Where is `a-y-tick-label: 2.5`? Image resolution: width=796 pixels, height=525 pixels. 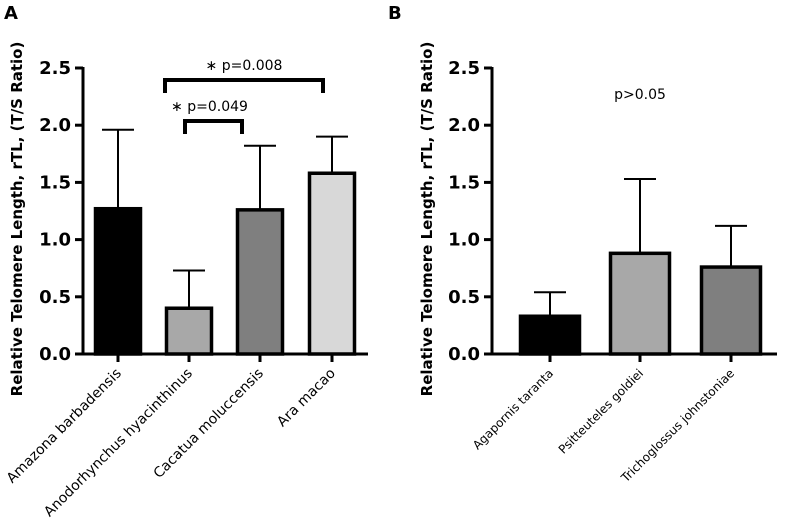 a-y-tick-label: 2.5 is located at coordinates (55, 68).